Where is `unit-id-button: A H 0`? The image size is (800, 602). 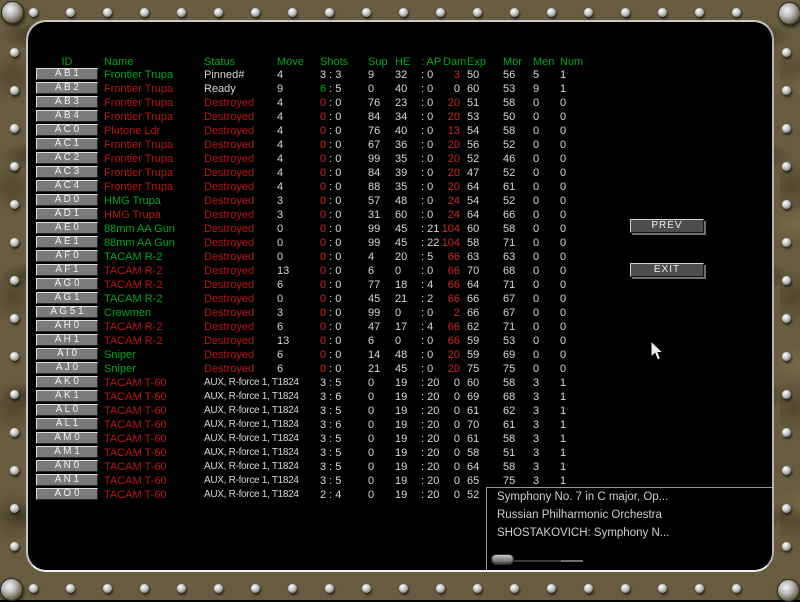
unit-id-button: A H 0 is located at coordinates (67, 326).